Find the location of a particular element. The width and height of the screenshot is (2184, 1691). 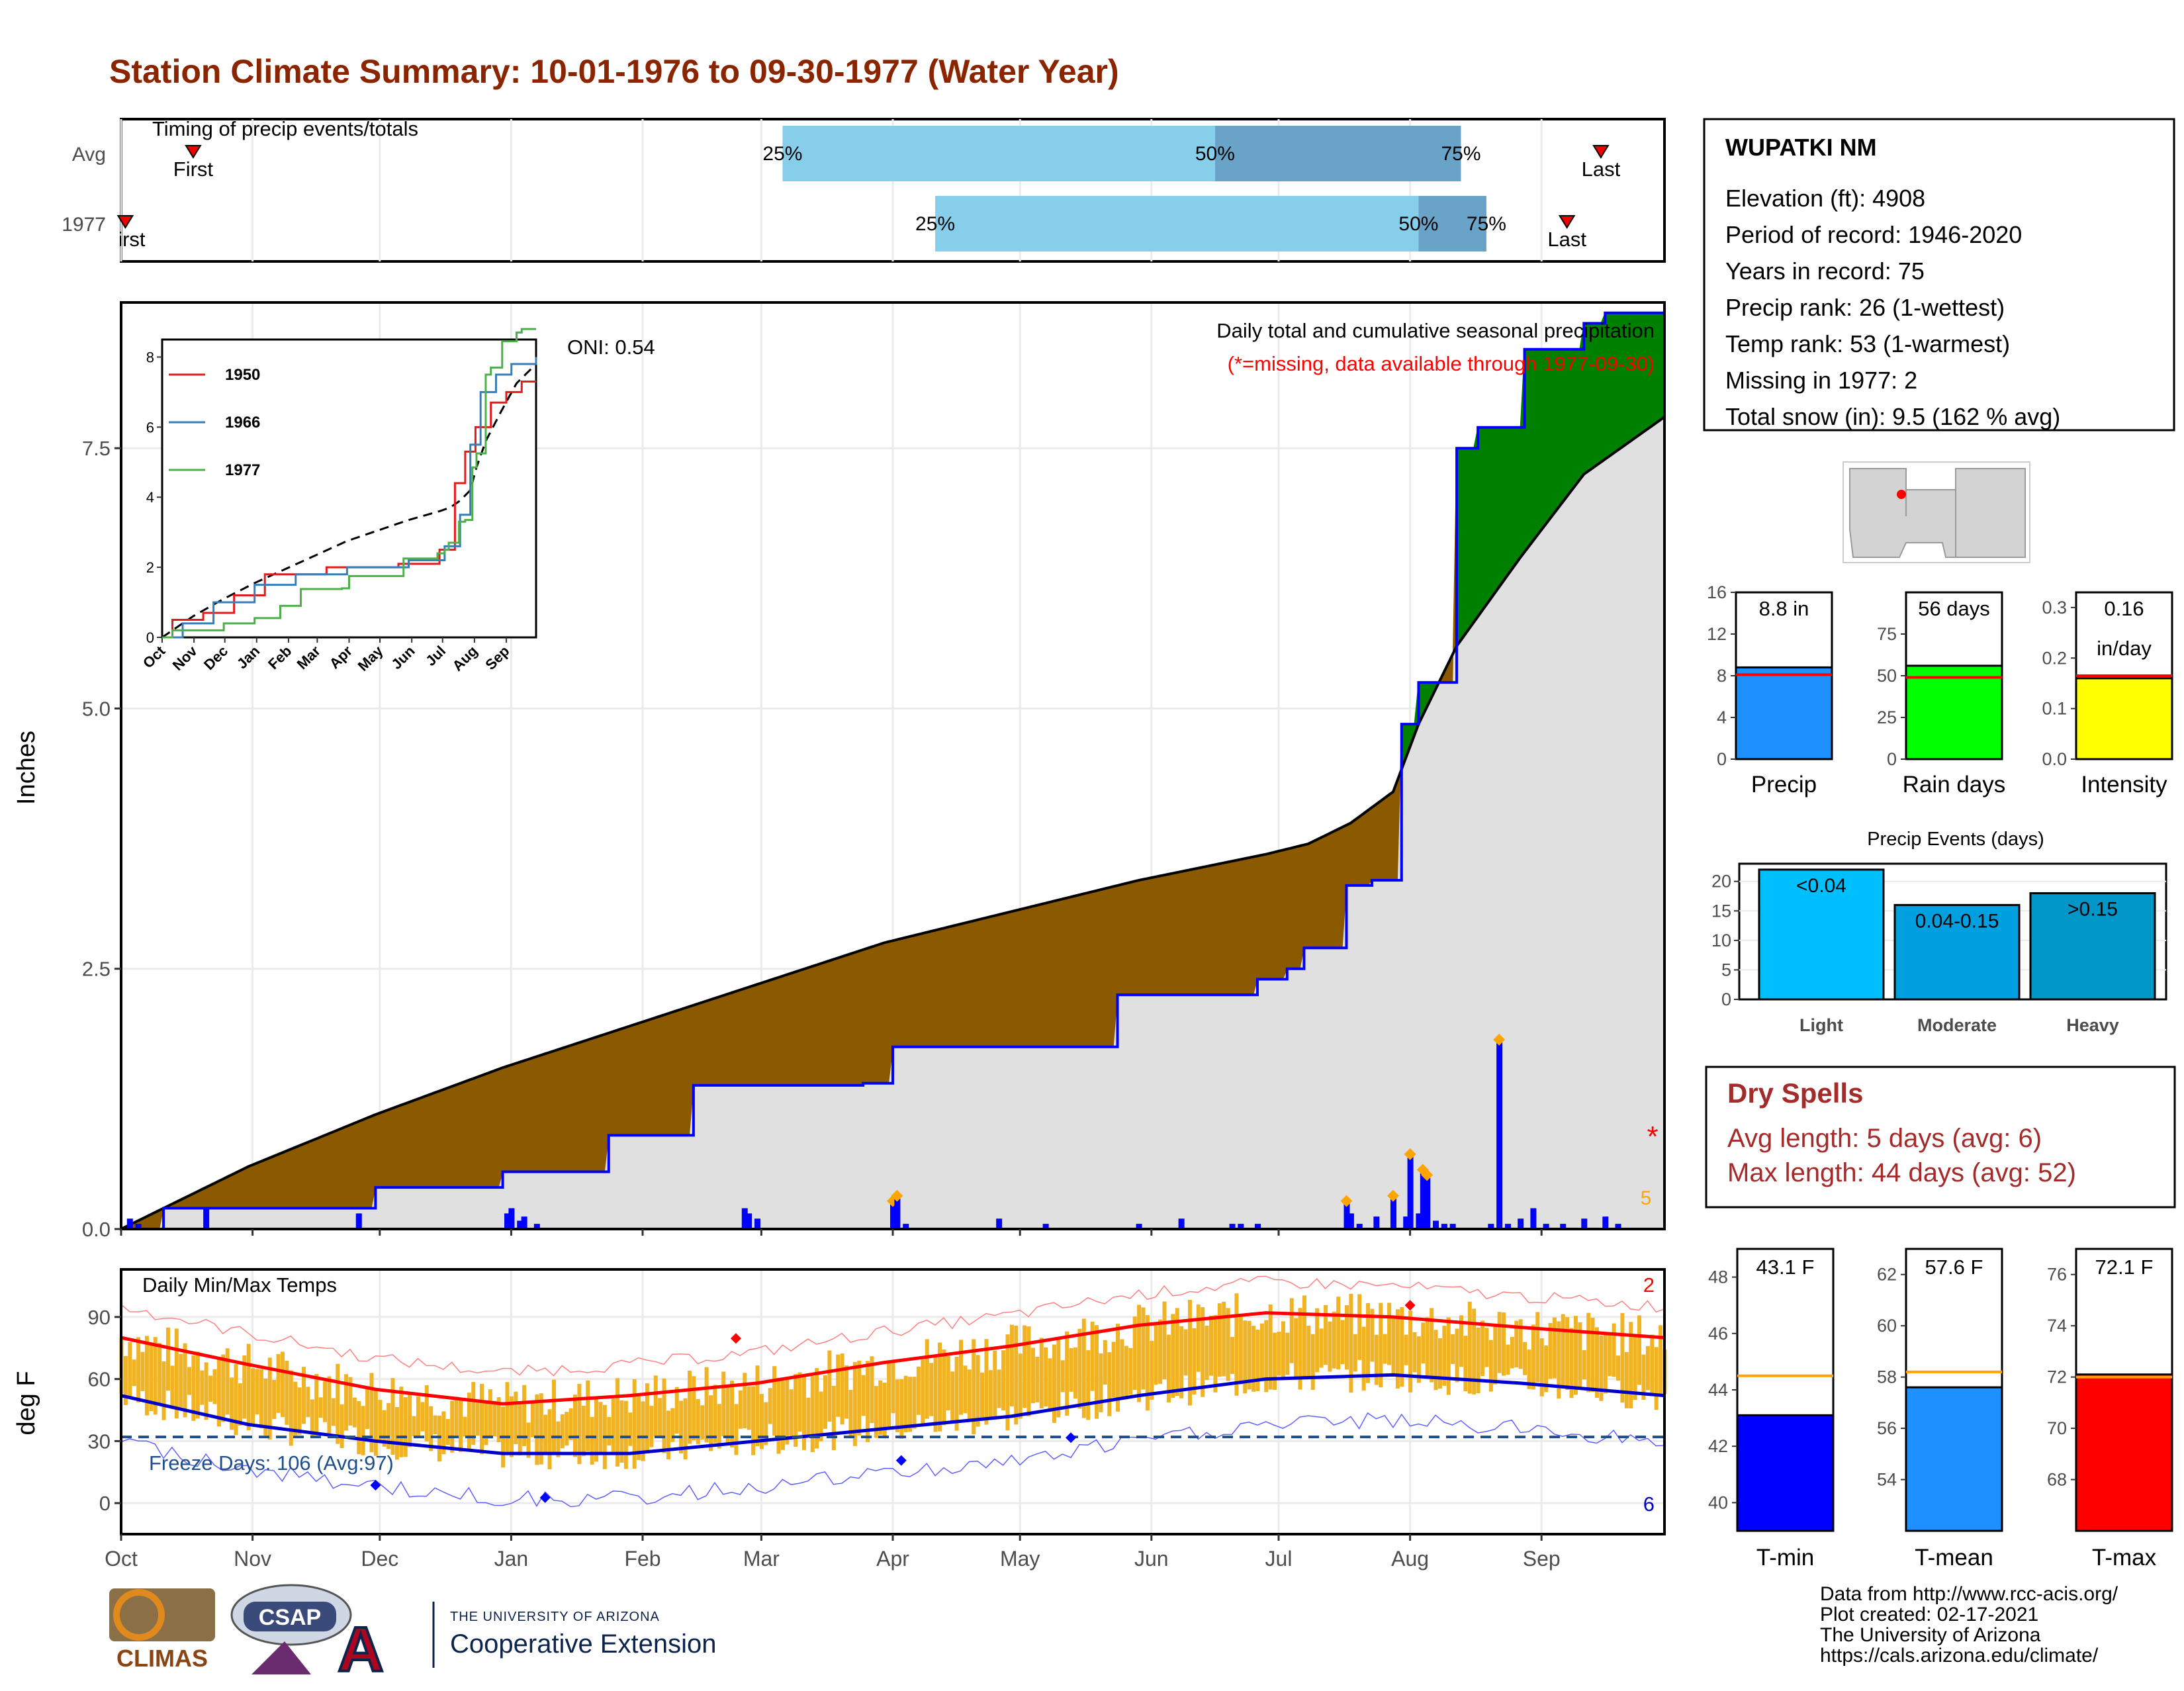

events-ytick-label: 15 is located at coordinates (1721, 911).